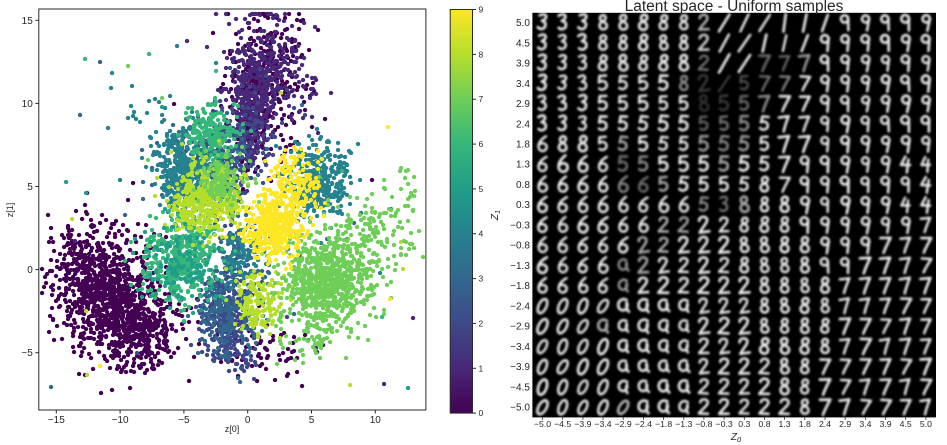 The width and height of the screenshot is (947, 445). What do you see at coordinates (481, 54) in the screenshot?
I see `svg-text: 8` at bounding box center [481, 54].